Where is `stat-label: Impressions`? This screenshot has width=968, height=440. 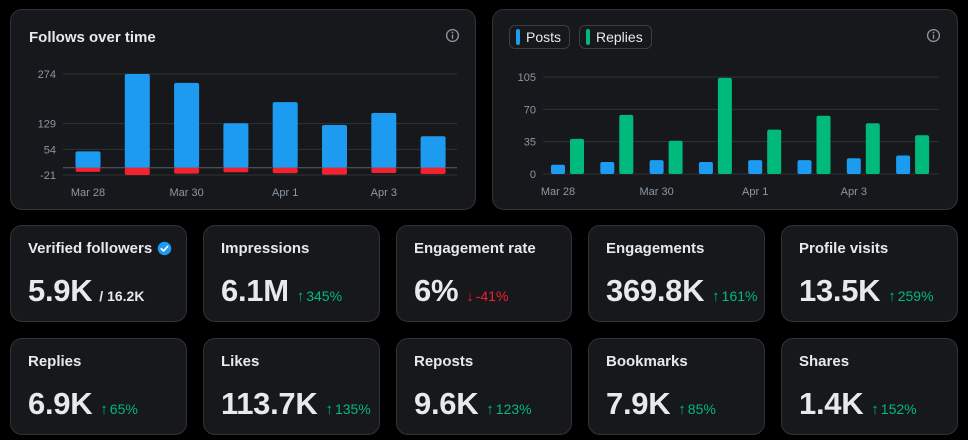
stat-label: Impressions is located at coordinates (265, 248).